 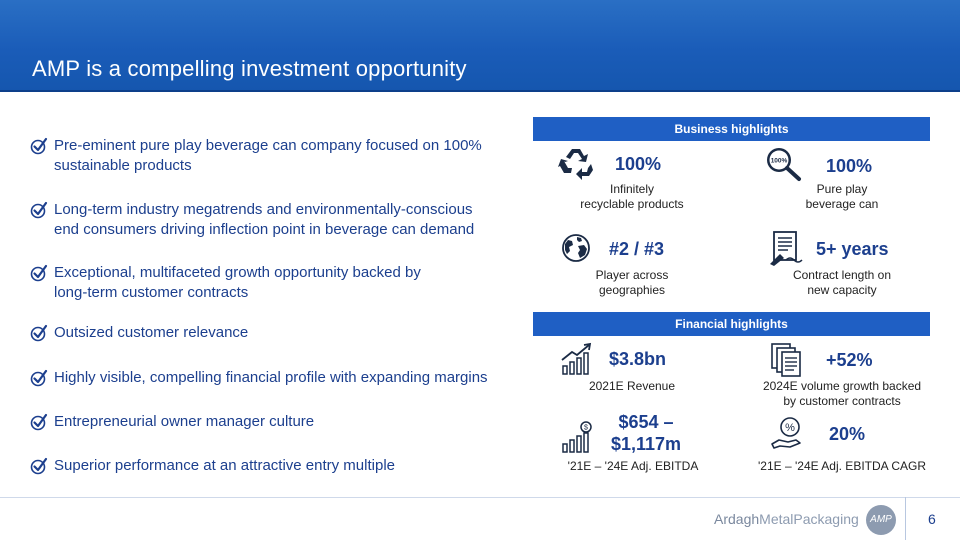 I want to click on recycle-icon, so click(x=575, y=164).